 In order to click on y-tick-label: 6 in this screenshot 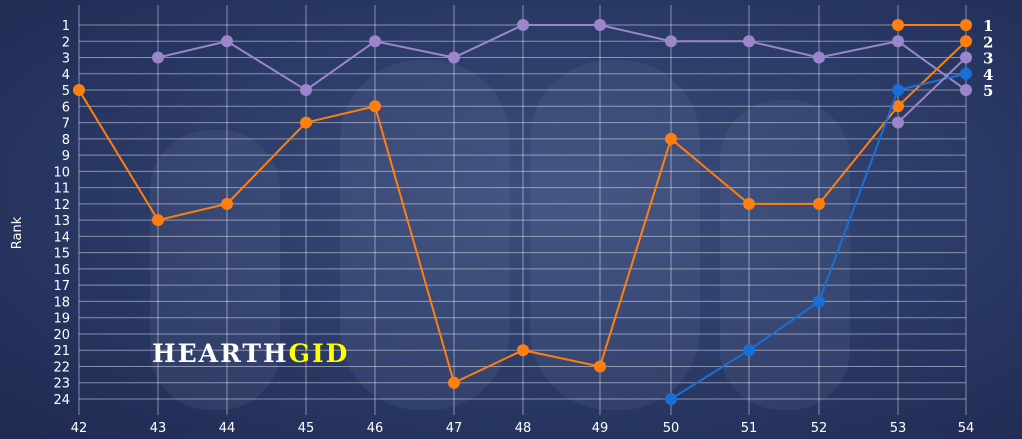, I will do `click(66, 107)`.